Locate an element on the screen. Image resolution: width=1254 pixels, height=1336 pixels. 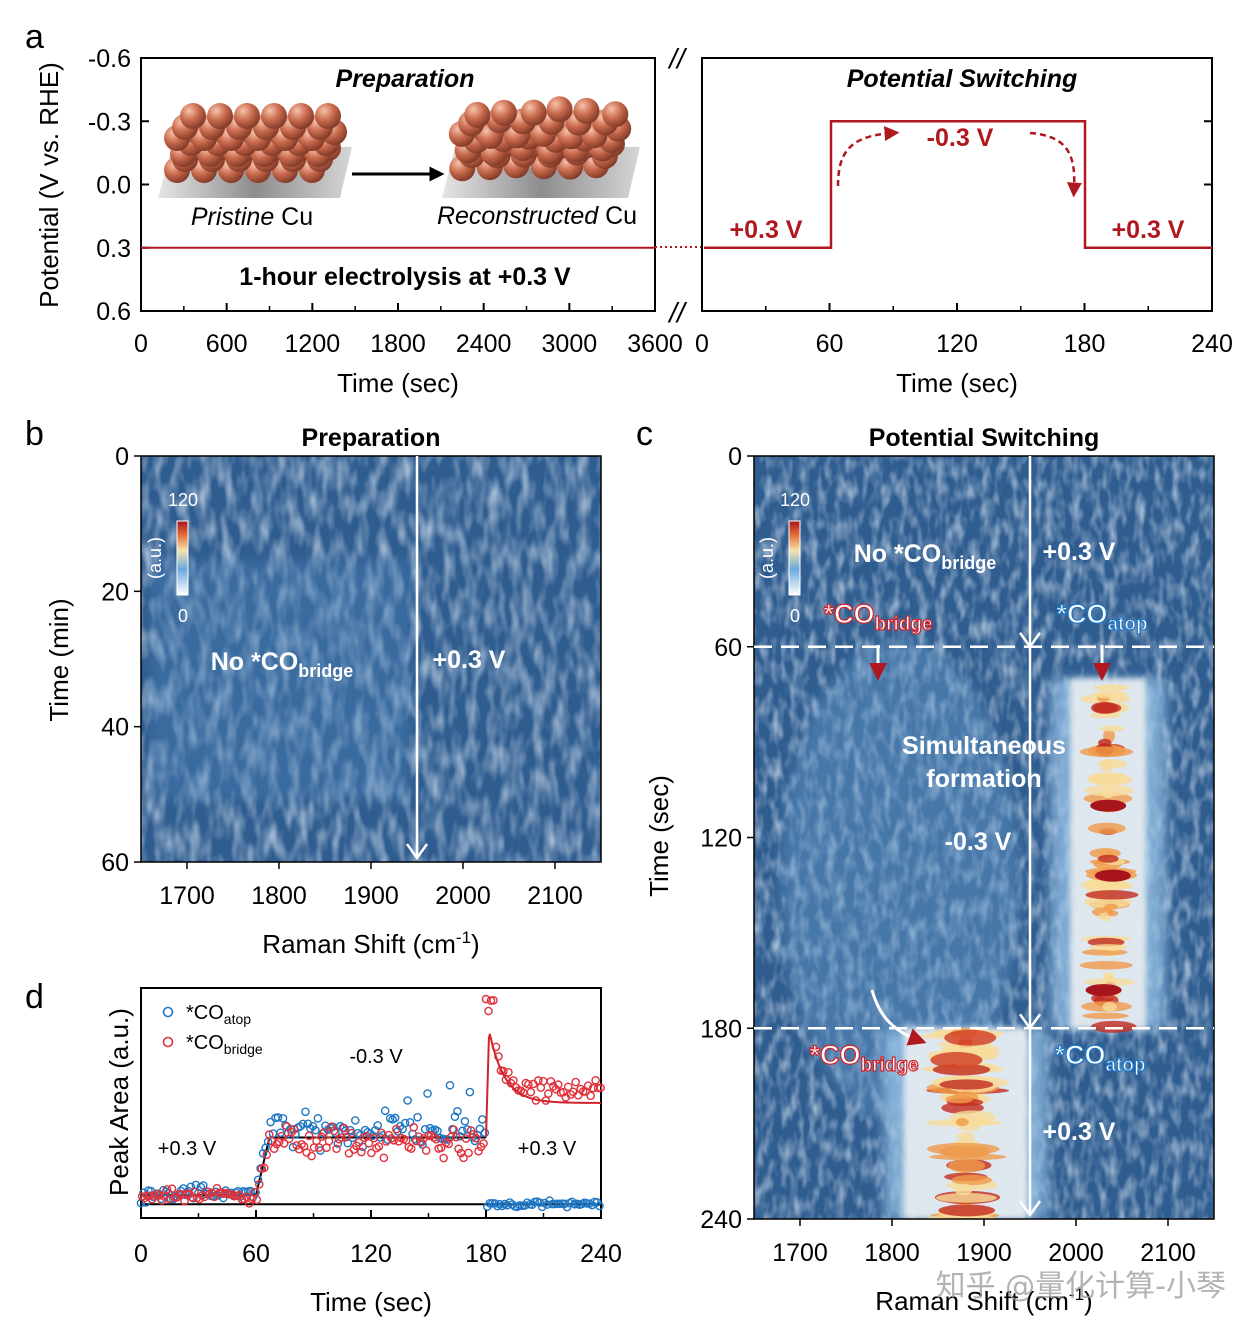
watermark: 知乎 @量化计算-小琴 is located at coordinates (1081, 1286).